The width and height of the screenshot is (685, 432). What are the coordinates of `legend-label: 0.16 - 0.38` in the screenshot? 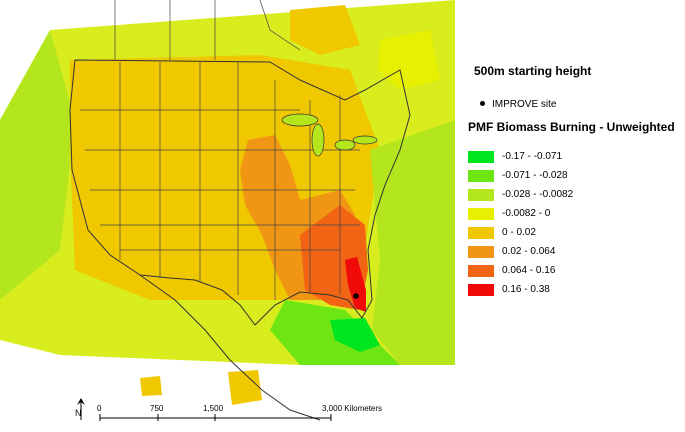 It's located at (526, 289).